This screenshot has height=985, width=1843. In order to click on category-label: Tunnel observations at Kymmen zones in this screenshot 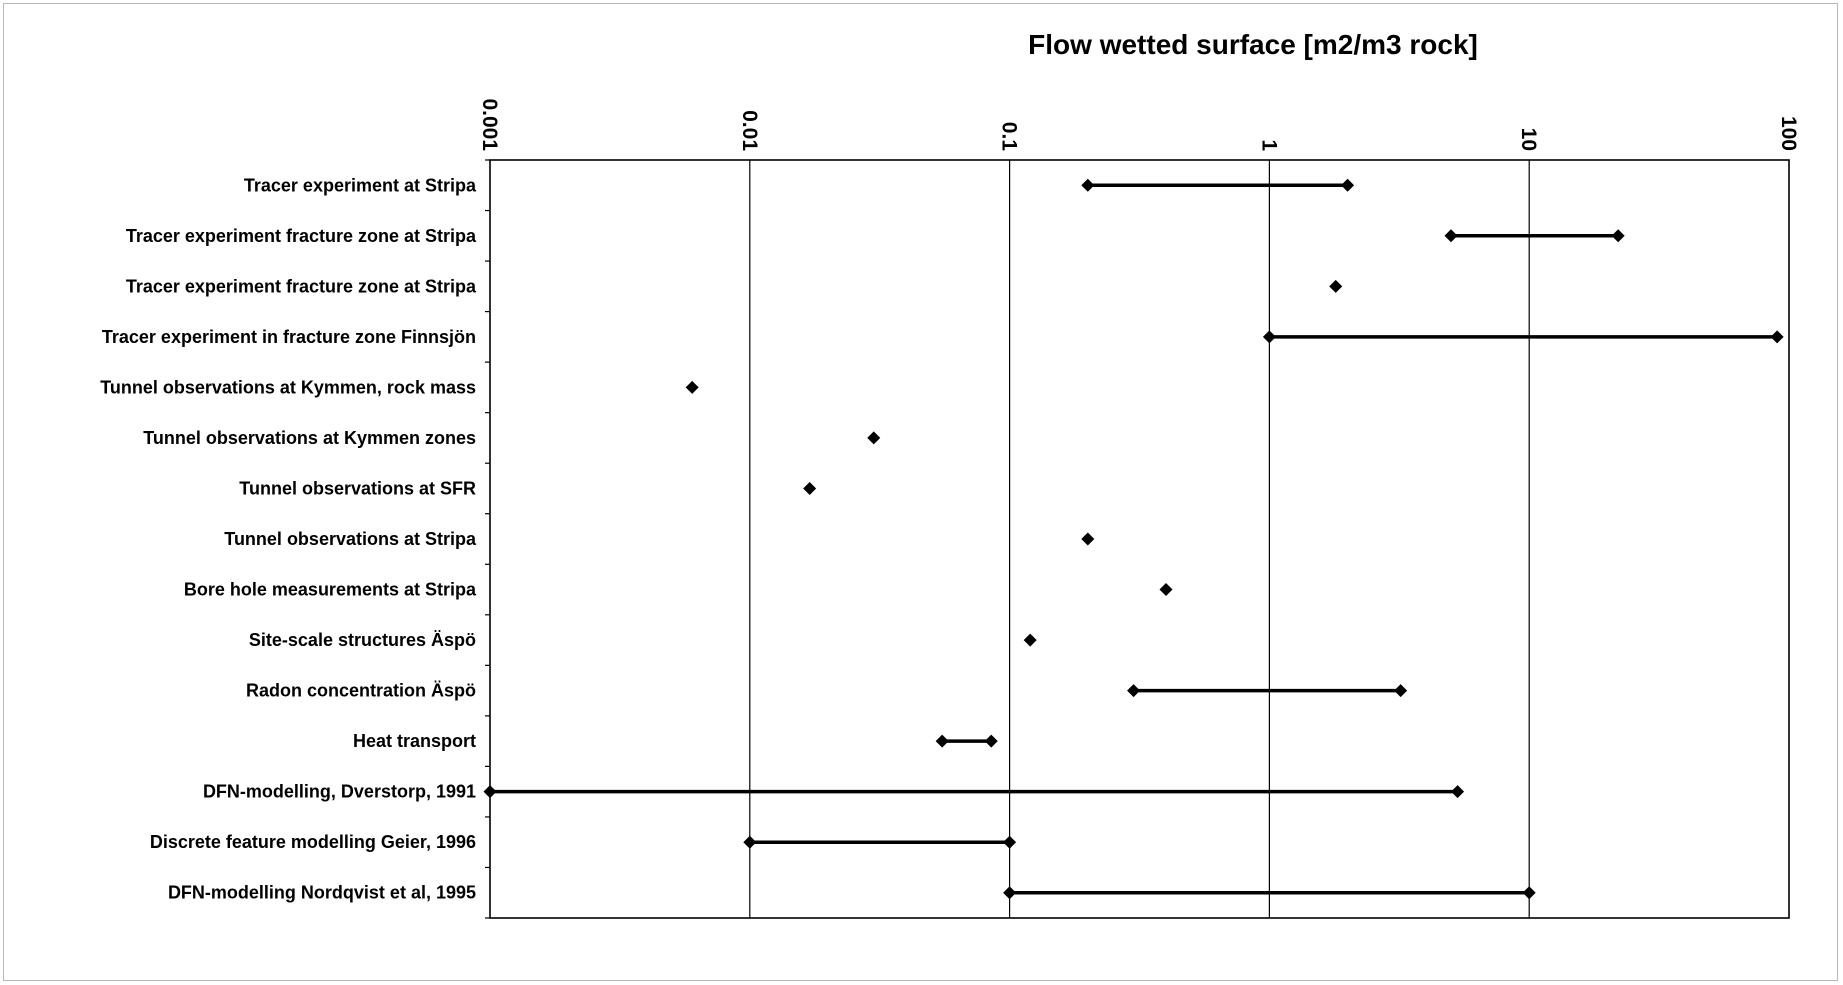, I will do `click(309, 438)`.